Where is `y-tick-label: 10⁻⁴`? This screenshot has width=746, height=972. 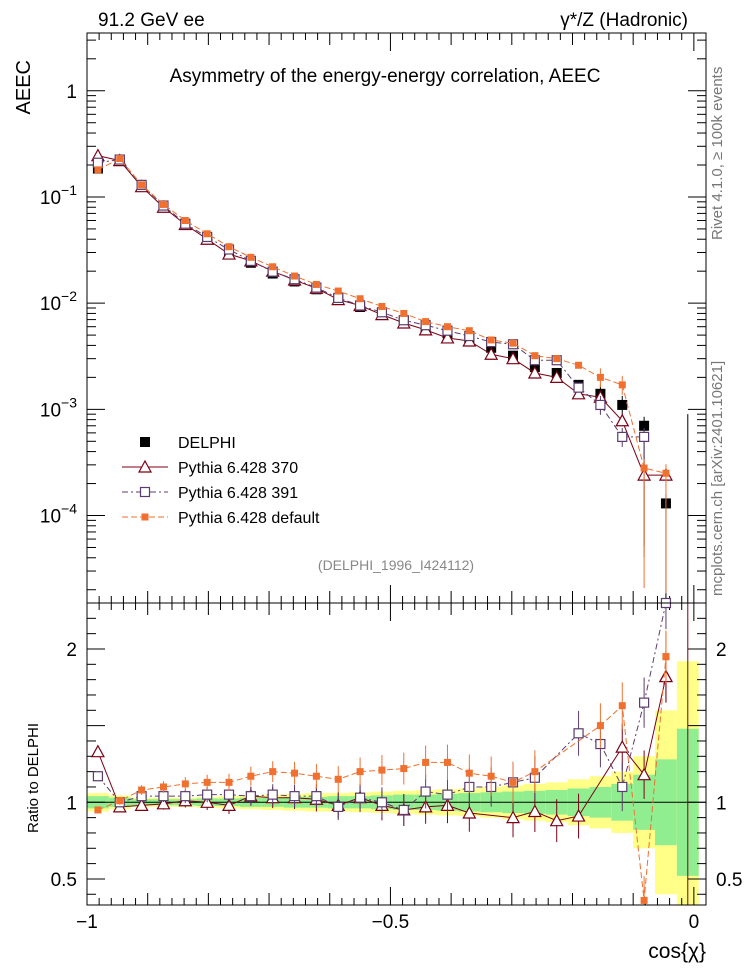
y-tick-label: 10⁻⁴ is located at coordinates (58, 514).